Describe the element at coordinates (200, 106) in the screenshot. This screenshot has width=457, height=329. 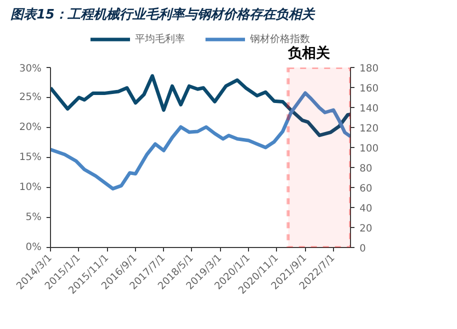
I see `line-series` at that location.